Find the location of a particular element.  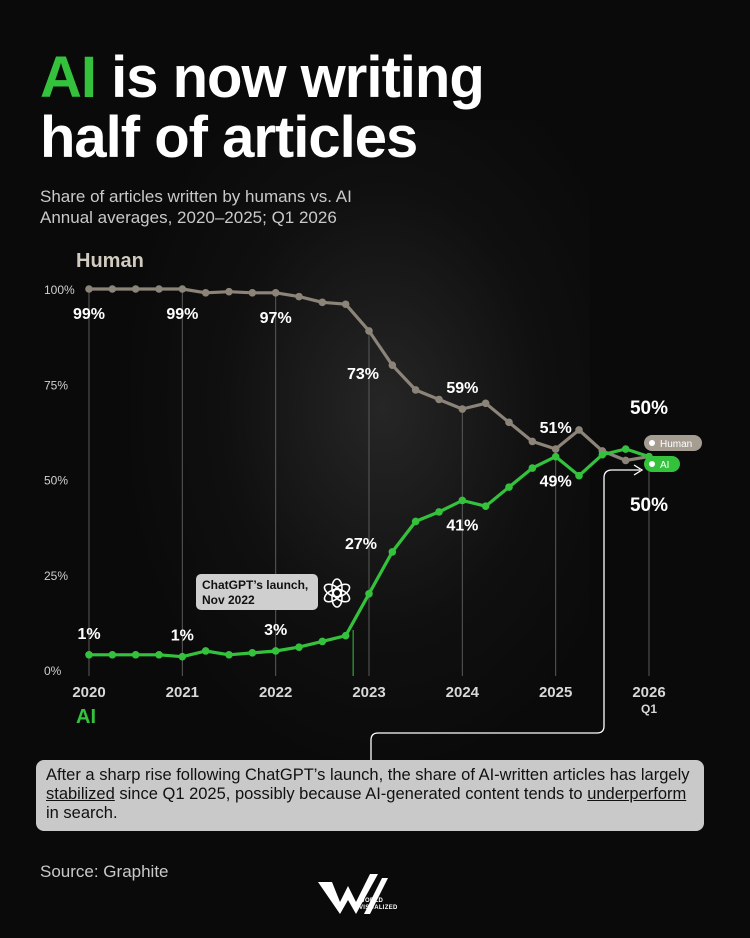

title-rest: is now writing is located at coordinates (290, 77).